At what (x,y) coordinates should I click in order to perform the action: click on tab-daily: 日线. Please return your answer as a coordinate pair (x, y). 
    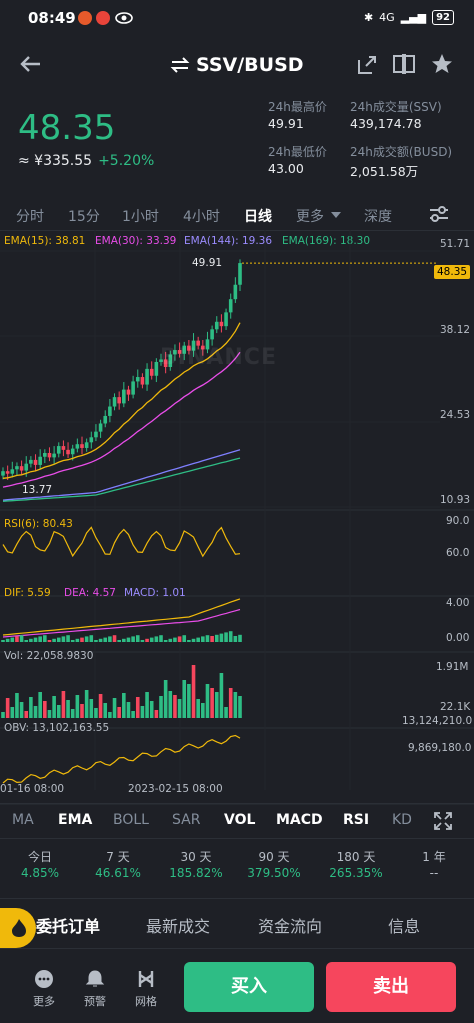
    Looking at the image, I should click on (258, 217).